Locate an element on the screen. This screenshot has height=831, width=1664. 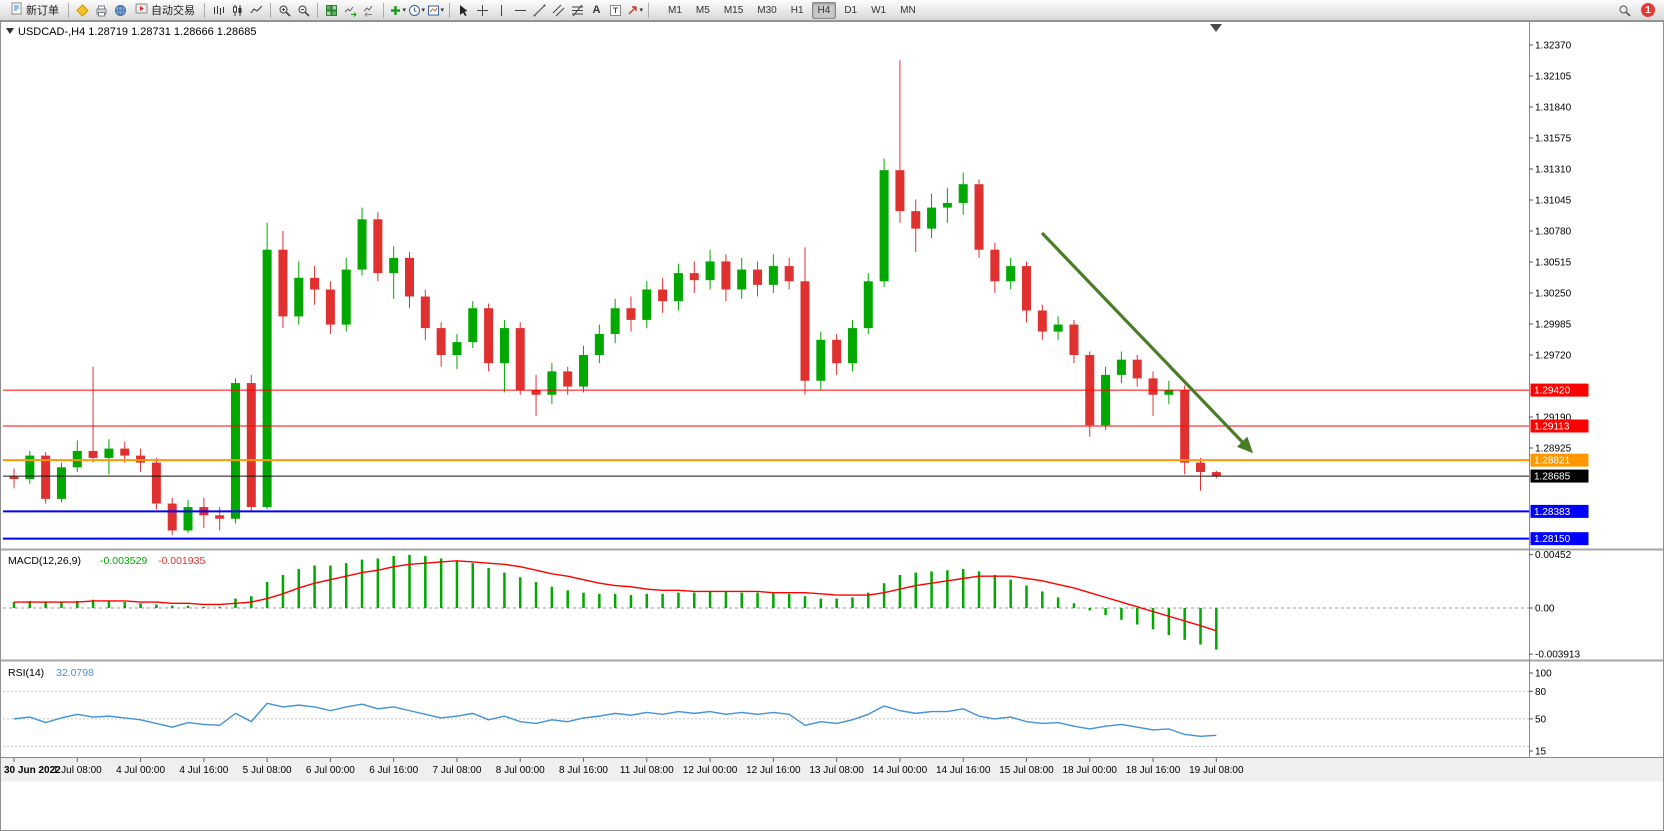
timeframe-d1-button: D1 is located at coordinates (851, 10).